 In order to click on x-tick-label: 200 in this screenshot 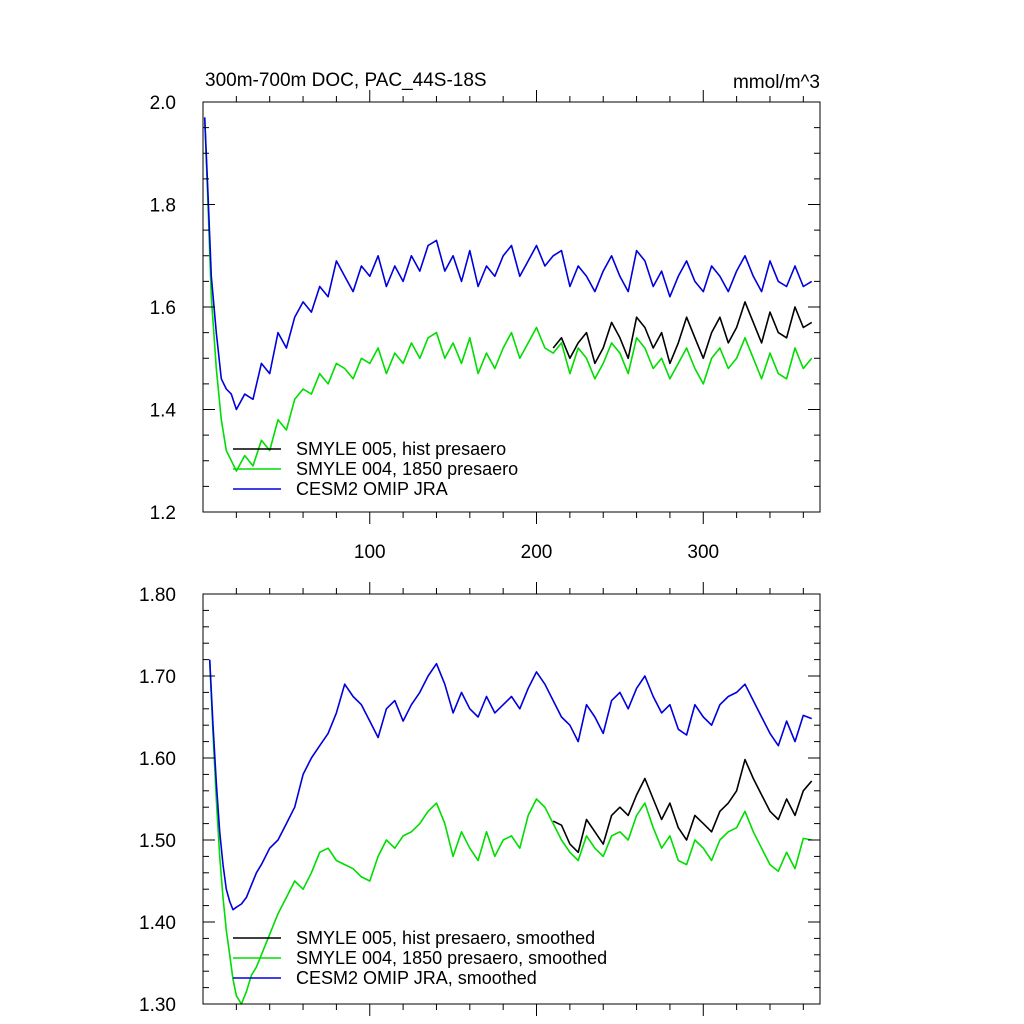, I will do `click(537, 552)`.